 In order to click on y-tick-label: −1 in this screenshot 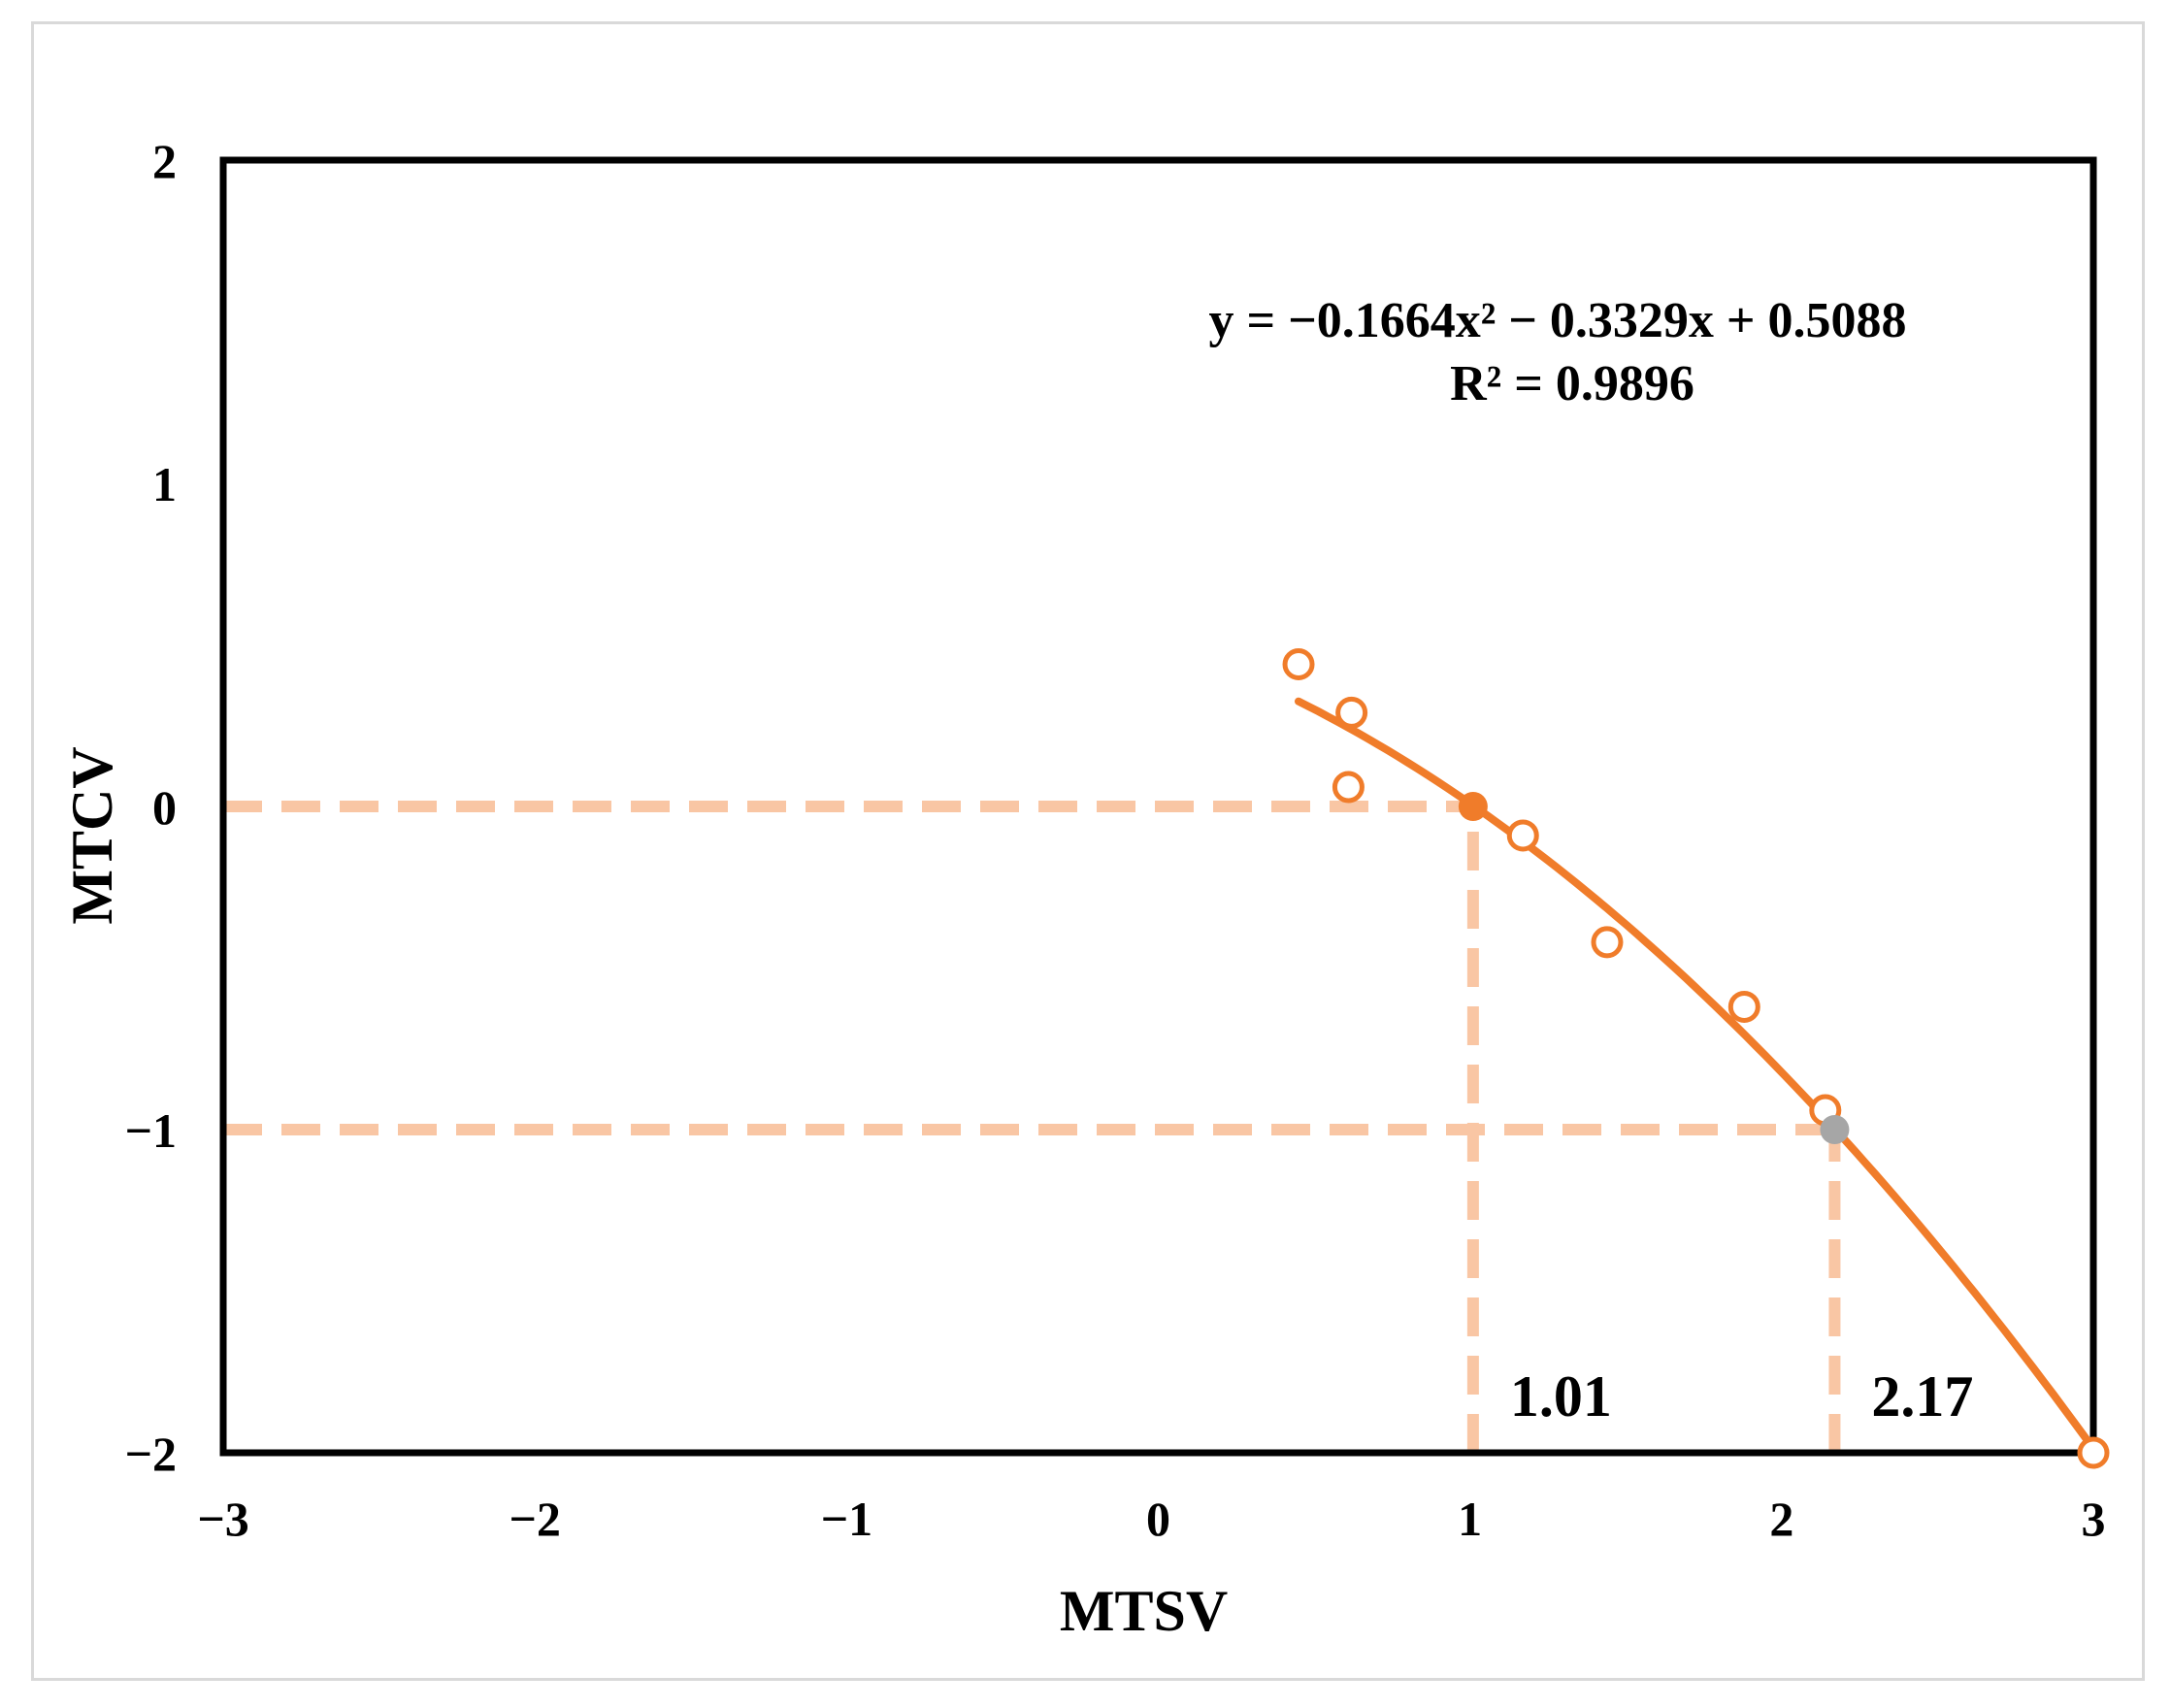, I will do `click(151, 1130)`.